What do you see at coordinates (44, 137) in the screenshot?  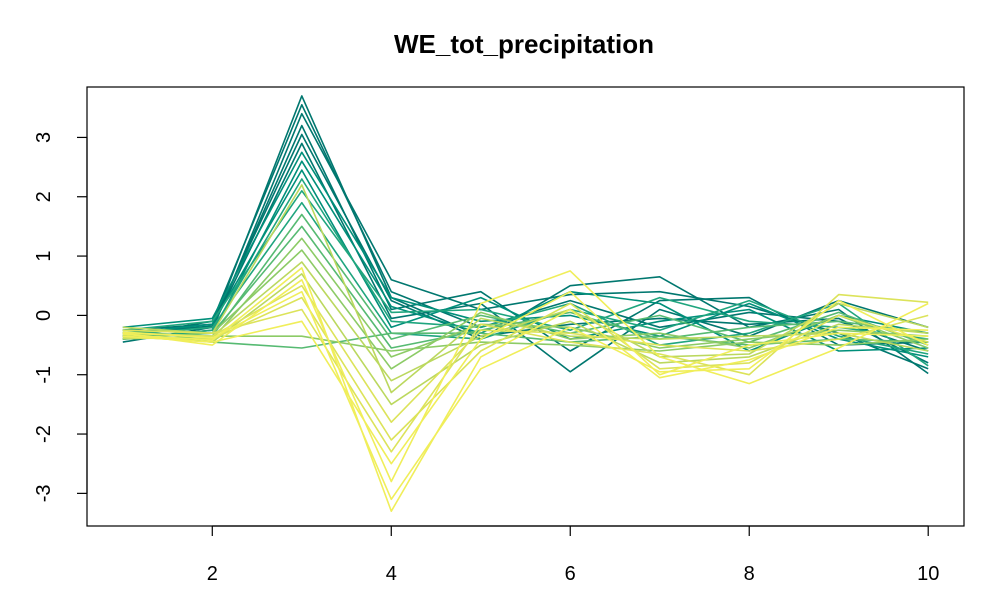 I see `y-tick-label: 3` at bounding box center [44, 137].